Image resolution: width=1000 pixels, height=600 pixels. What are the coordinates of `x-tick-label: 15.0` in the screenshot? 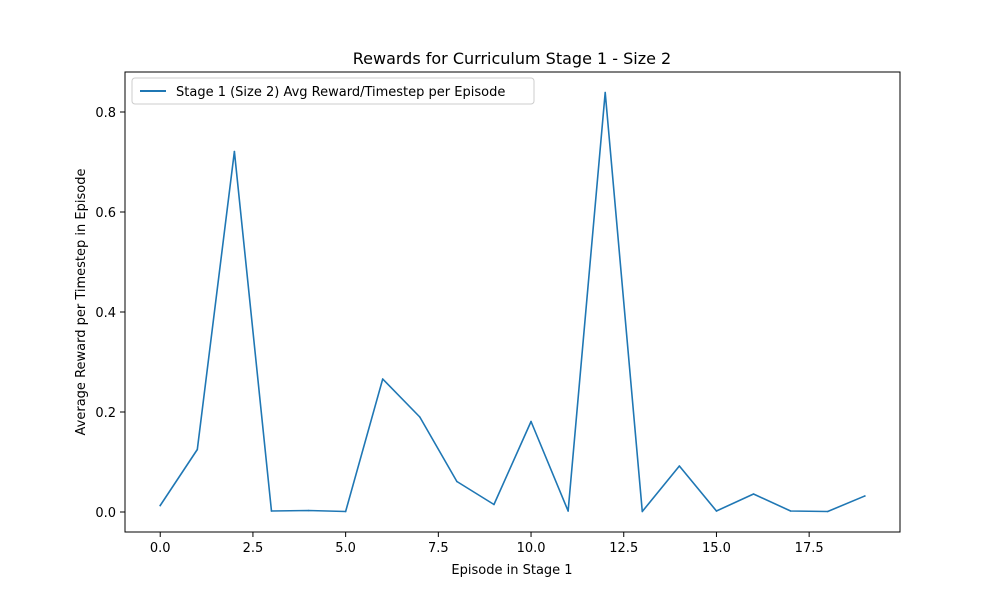 It's located at (716, 548).